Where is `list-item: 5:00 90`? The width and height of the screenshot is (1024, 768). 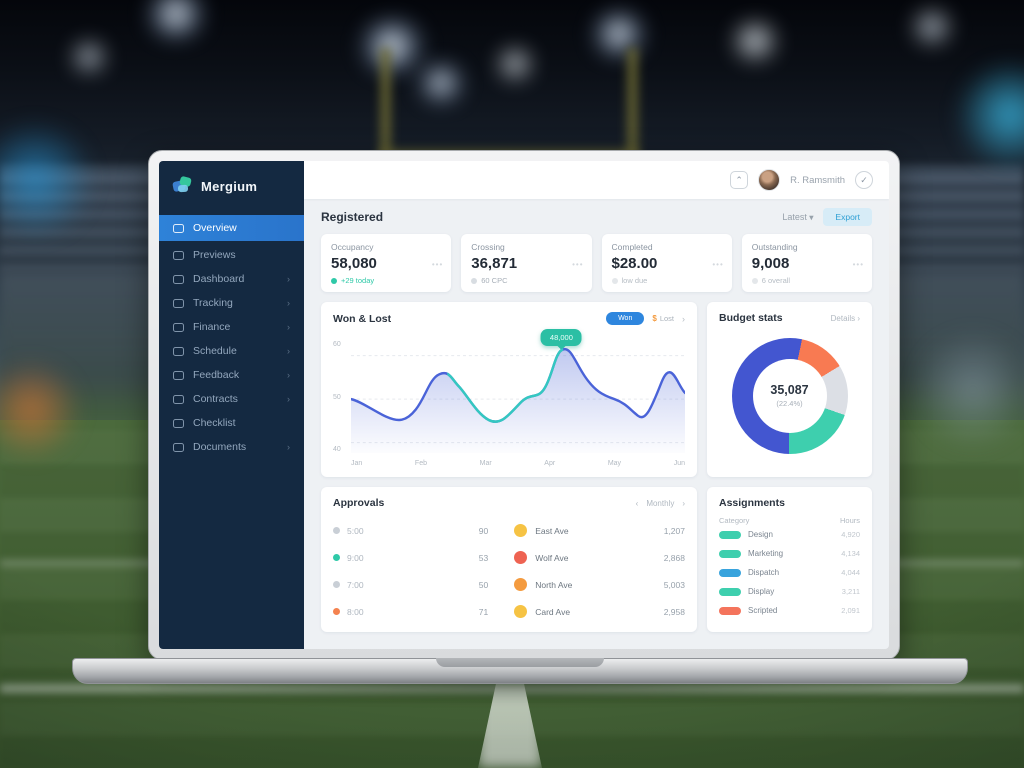 list-item: 5:00 90 is located at coordinates (410, 530).